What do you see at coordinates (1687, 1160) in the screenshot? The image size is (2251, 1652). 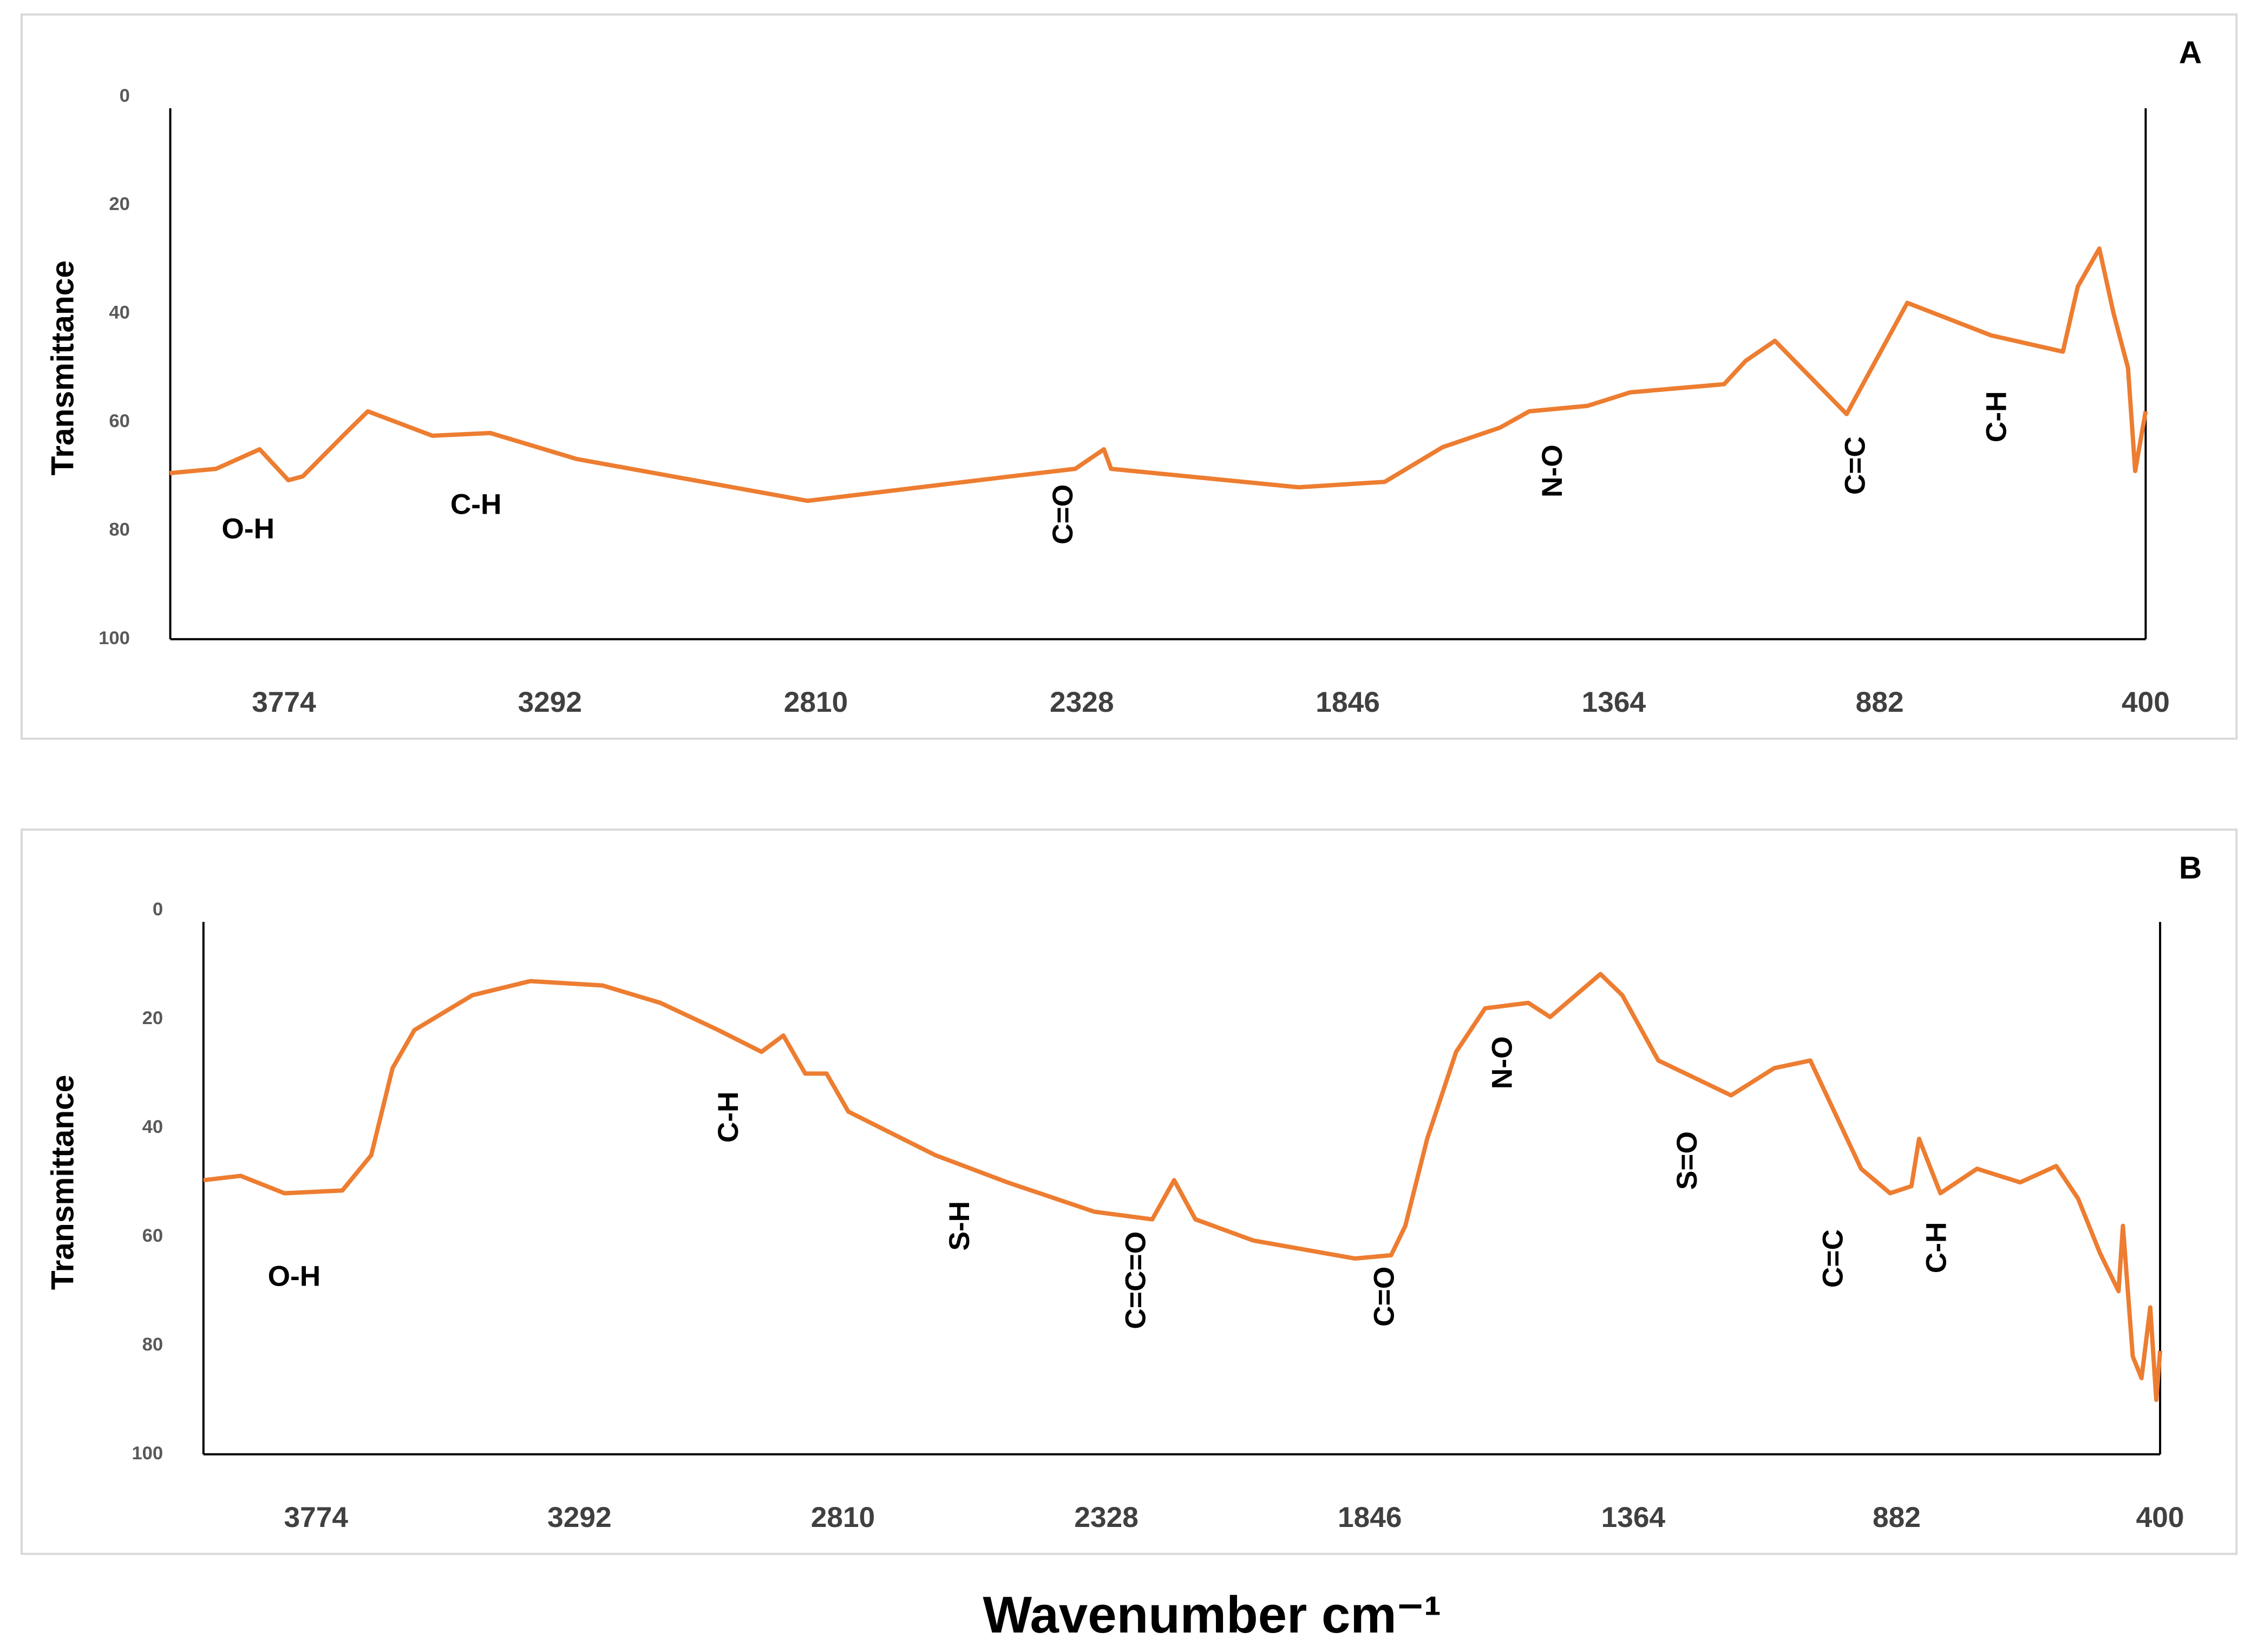 I see `peak-annotation: S=O` at bounding box center [1687, 1160].